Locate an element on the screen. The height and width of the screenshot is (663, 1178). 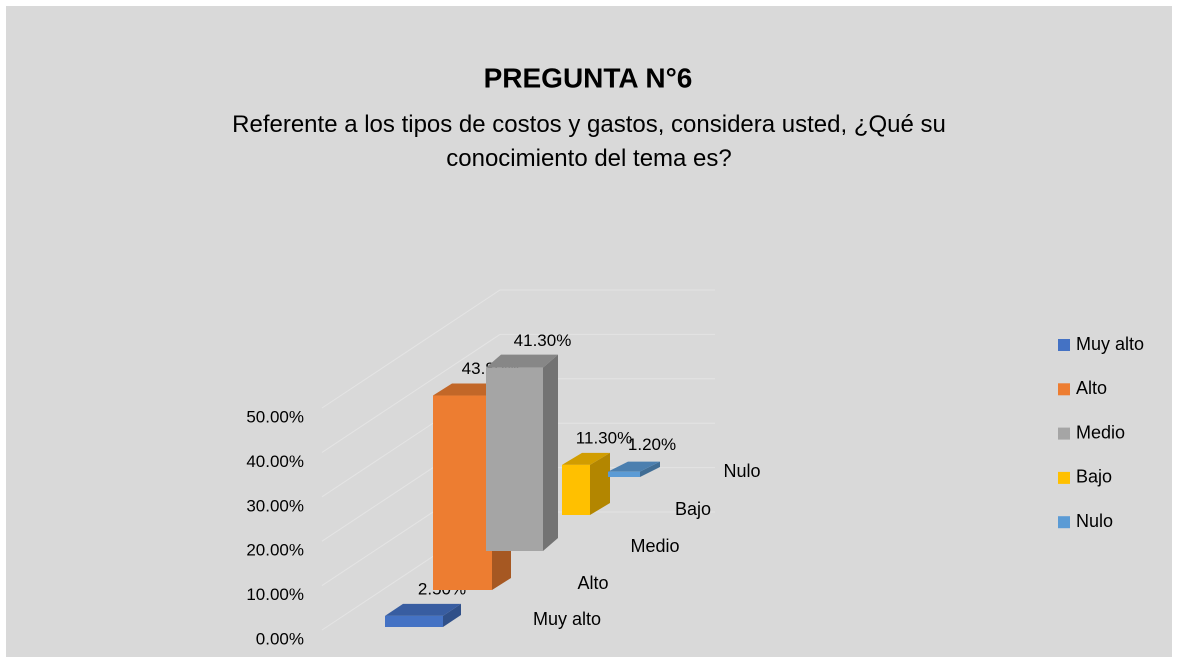
legend-label: Bajo is located at coordinates (1094, 477).